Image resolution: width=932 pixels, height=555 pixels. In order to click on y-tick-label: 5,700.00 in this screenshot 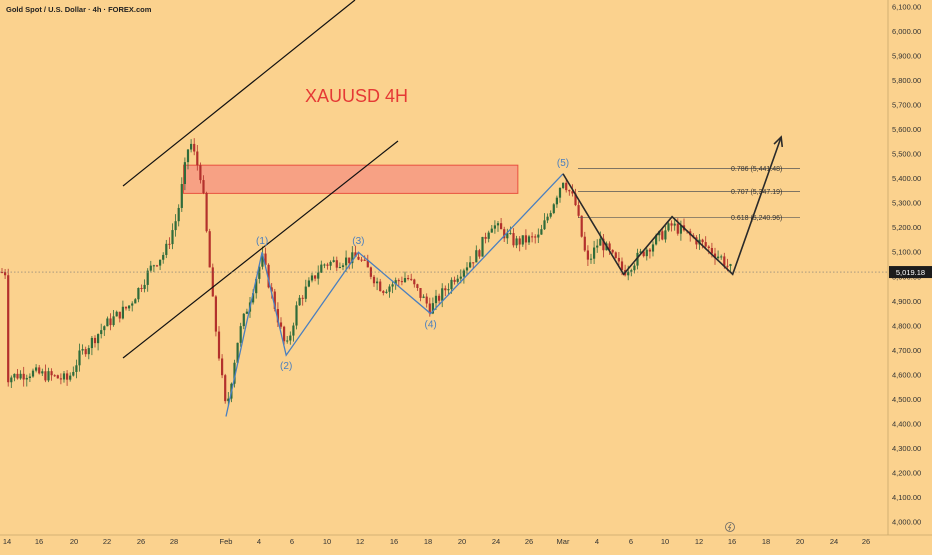, I will do `click(906, 105)`.